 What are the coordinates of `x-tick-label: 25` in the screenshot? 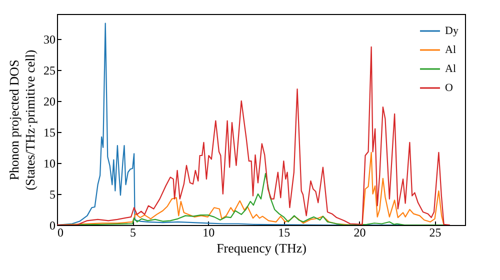 It's located at (435, 233).